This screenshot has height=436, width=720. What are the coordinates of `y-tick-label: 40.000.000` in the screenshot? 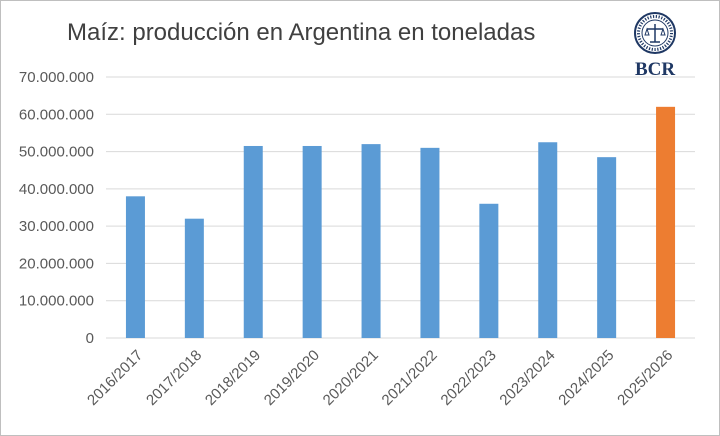 It's located at (56, 189).